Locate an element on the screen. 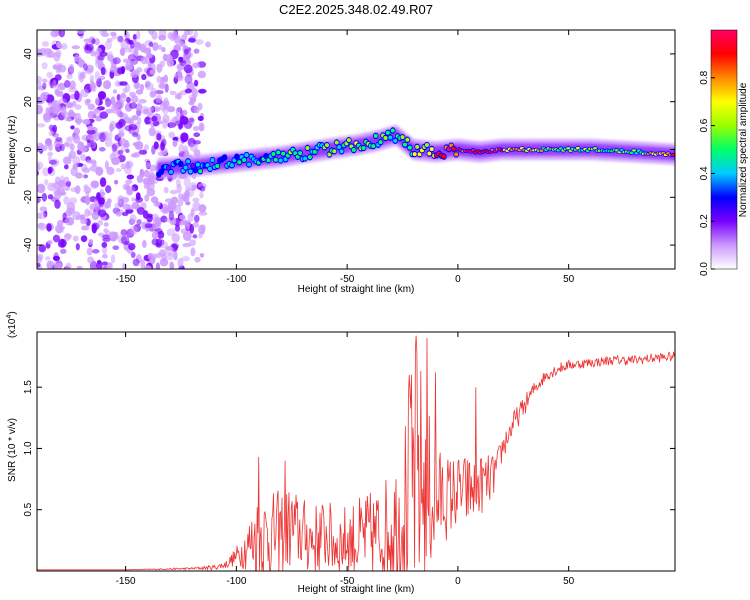  spectral-ridge is located at coordinates (415, 152).